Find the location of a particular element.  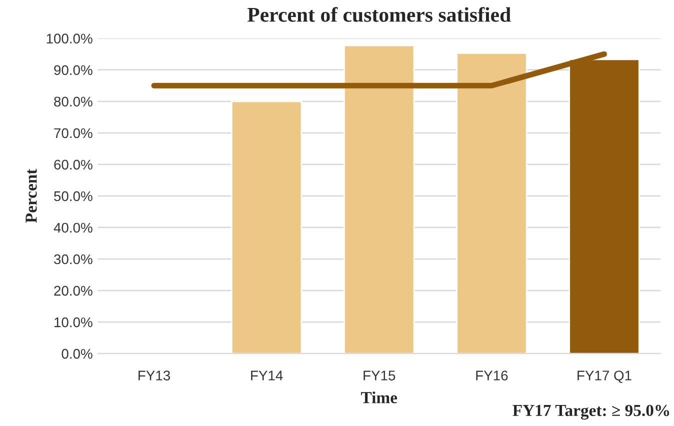

x-tick-label: FY13 is located at coordinates (154, 375).